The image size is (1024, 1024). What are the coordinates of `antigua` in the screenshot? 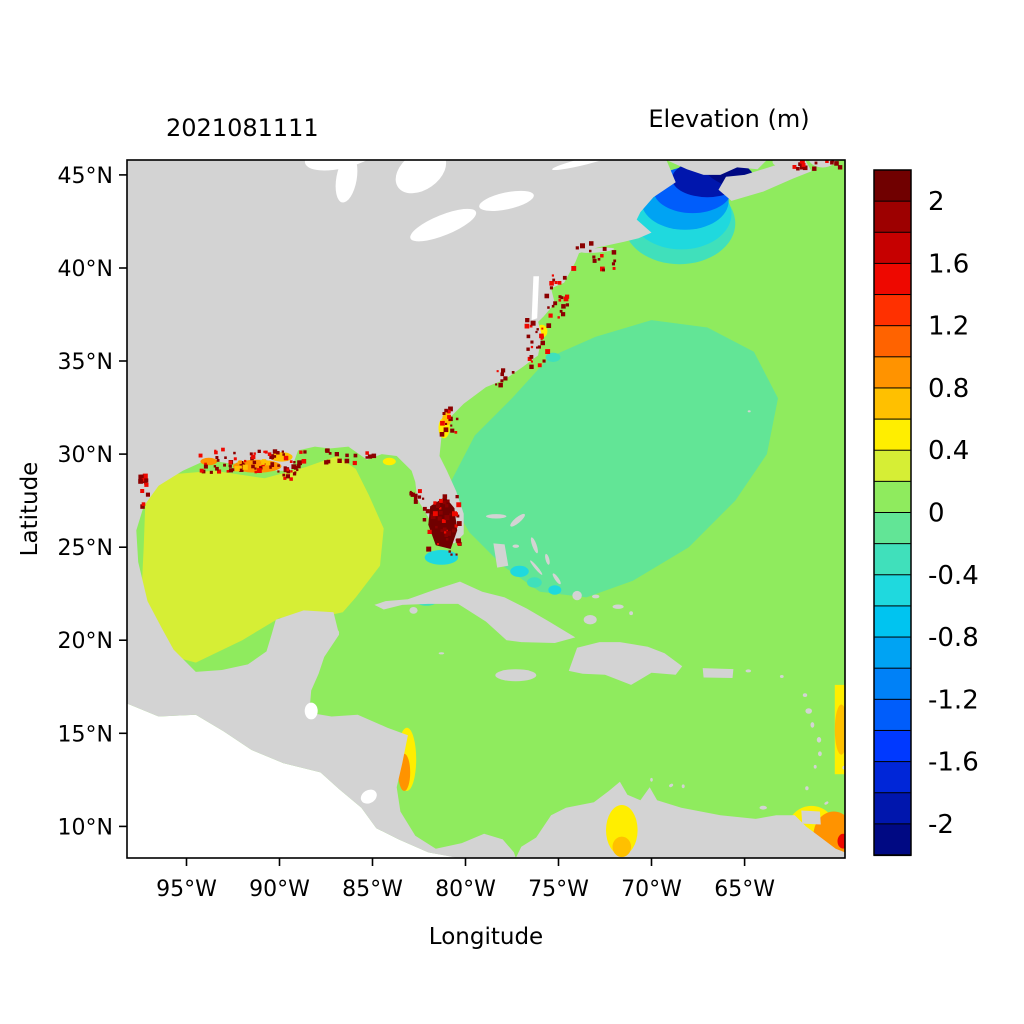 It's located at (805, 695).